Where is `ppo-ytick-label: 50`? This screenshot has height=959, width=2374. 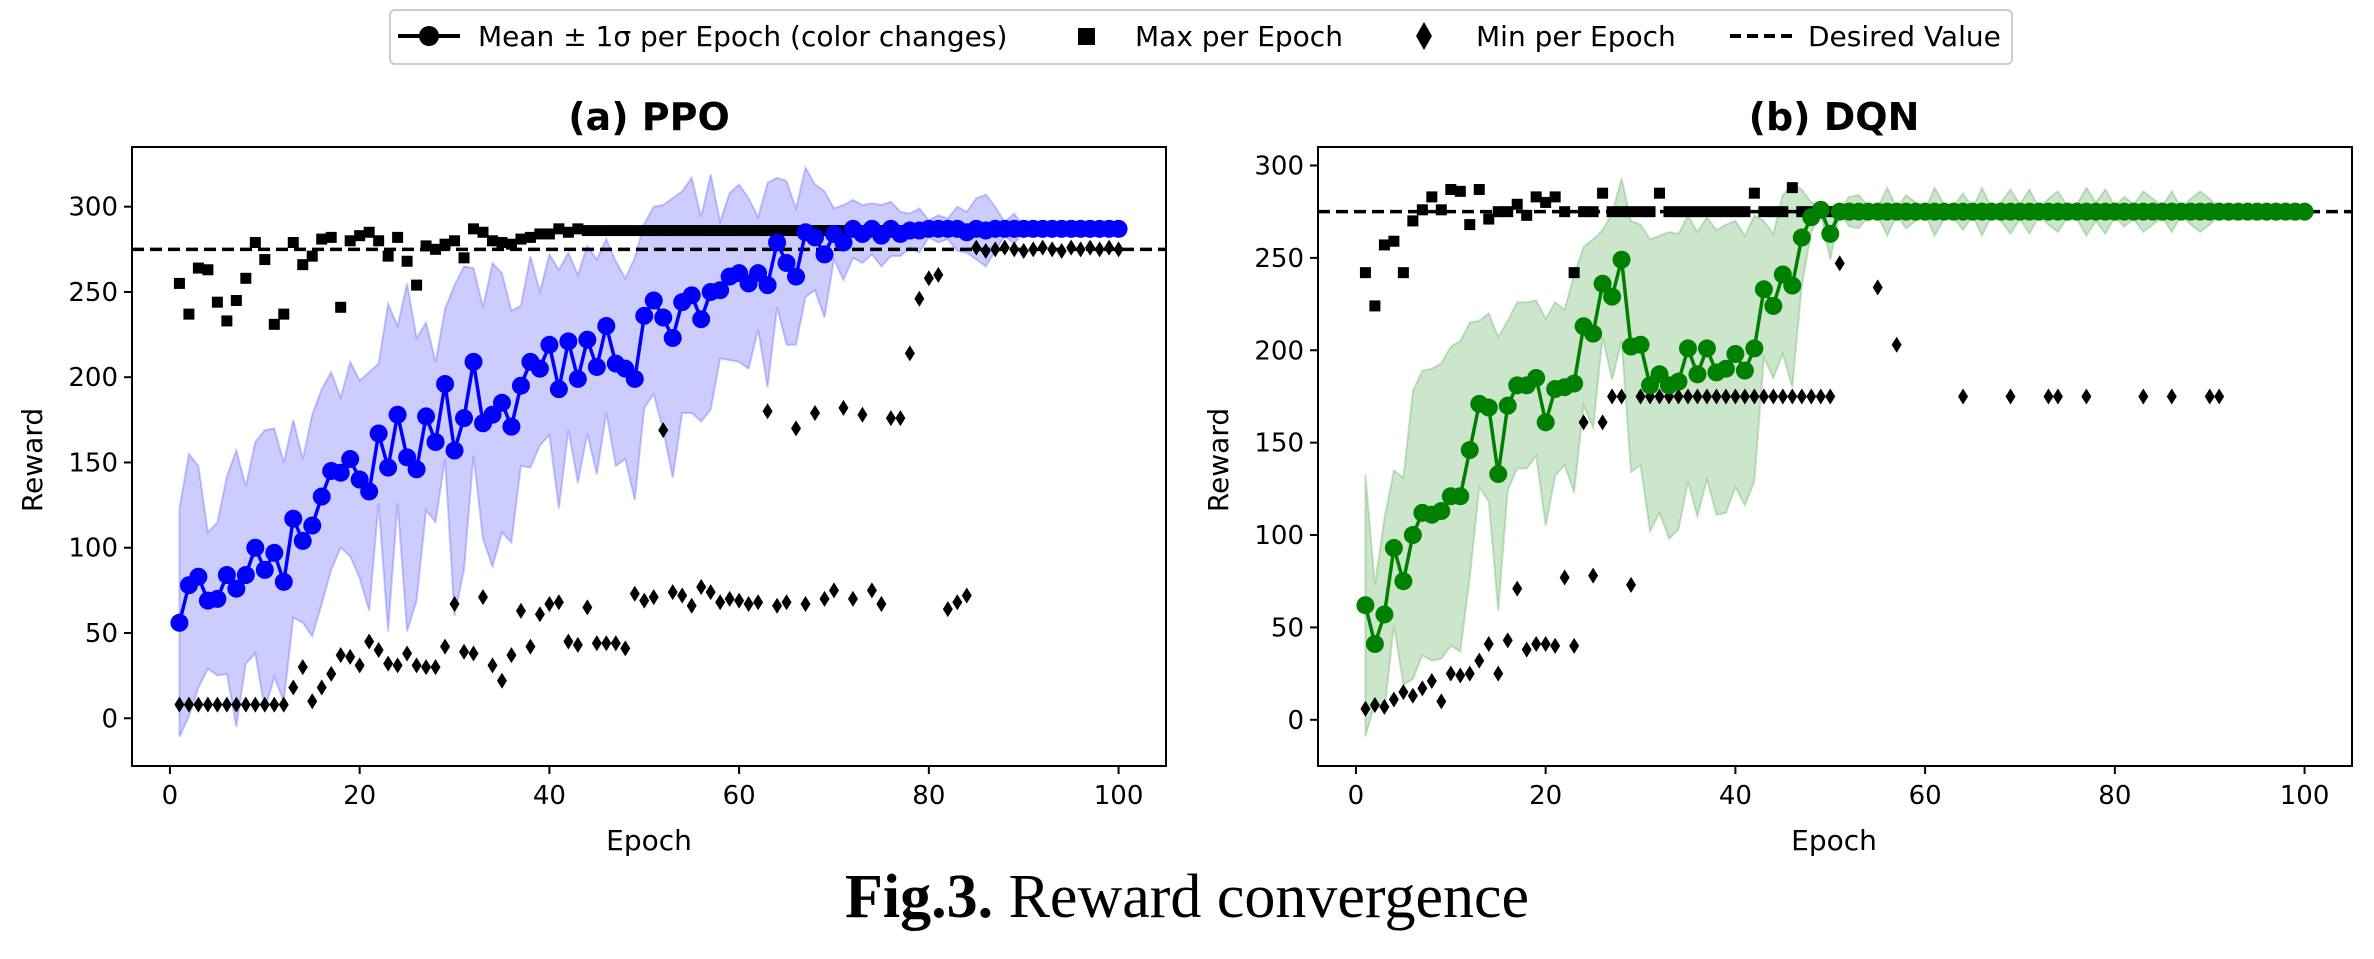 ppo-ytick-label: 50 is located at coordinates (101, 634).